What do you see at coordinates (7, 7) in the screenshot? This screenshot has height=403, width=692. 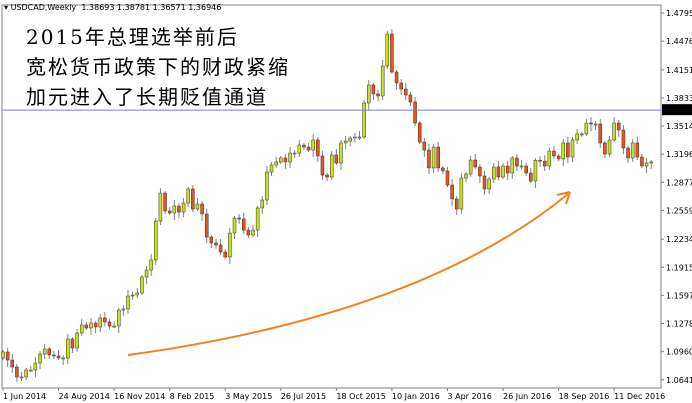 I see `dropdown-triangle-icon: ▾` at bounding box center [7, 7].